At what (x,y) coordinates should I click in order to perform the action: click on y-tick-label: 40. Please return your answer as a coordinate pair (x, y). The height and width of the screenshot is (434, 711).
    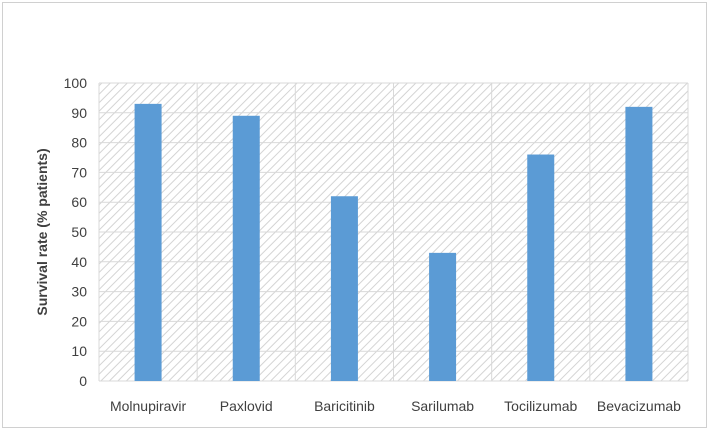
    Looking at the image, I should click on (79, 262).